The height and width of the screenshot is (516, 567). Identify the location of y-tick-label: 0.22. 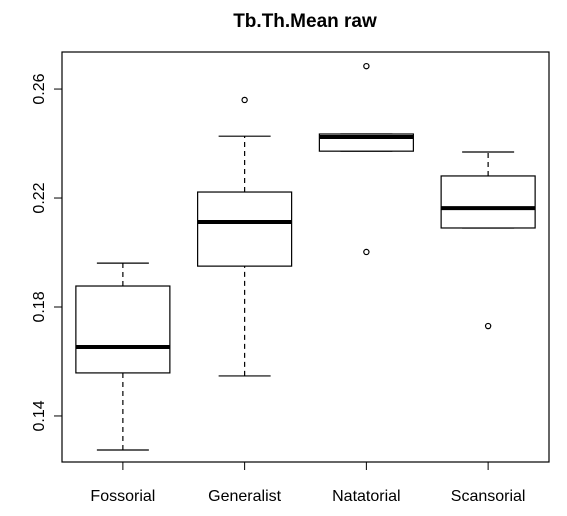
(39, 197).